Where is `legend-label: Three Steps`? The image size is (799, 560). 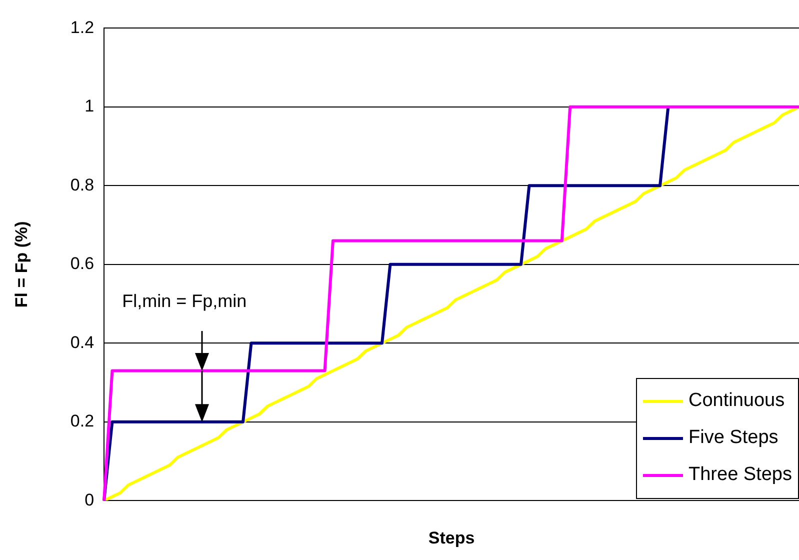 legend-label: Three Steps is located at coordinates (740, 475).